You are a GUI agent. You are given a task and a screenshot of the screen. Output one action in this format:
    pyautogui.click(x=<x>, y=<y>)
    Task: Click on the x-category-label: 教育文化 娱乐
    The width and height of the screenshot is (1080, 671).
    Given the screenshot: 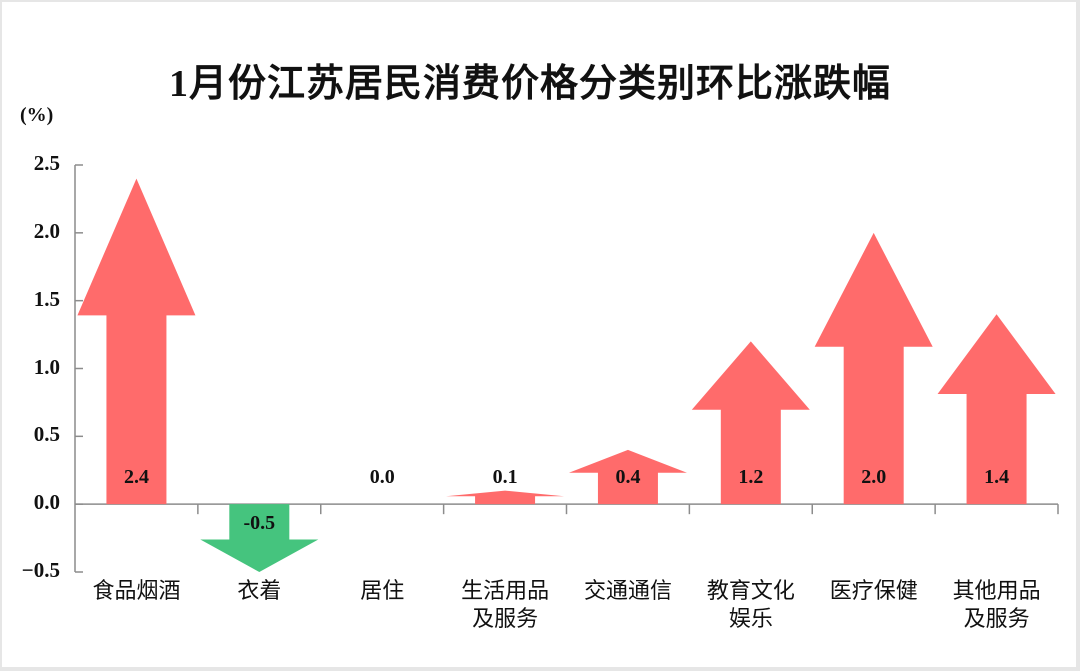 What is the action you would take?
    pyautogui.click(x=750, y=605)
    